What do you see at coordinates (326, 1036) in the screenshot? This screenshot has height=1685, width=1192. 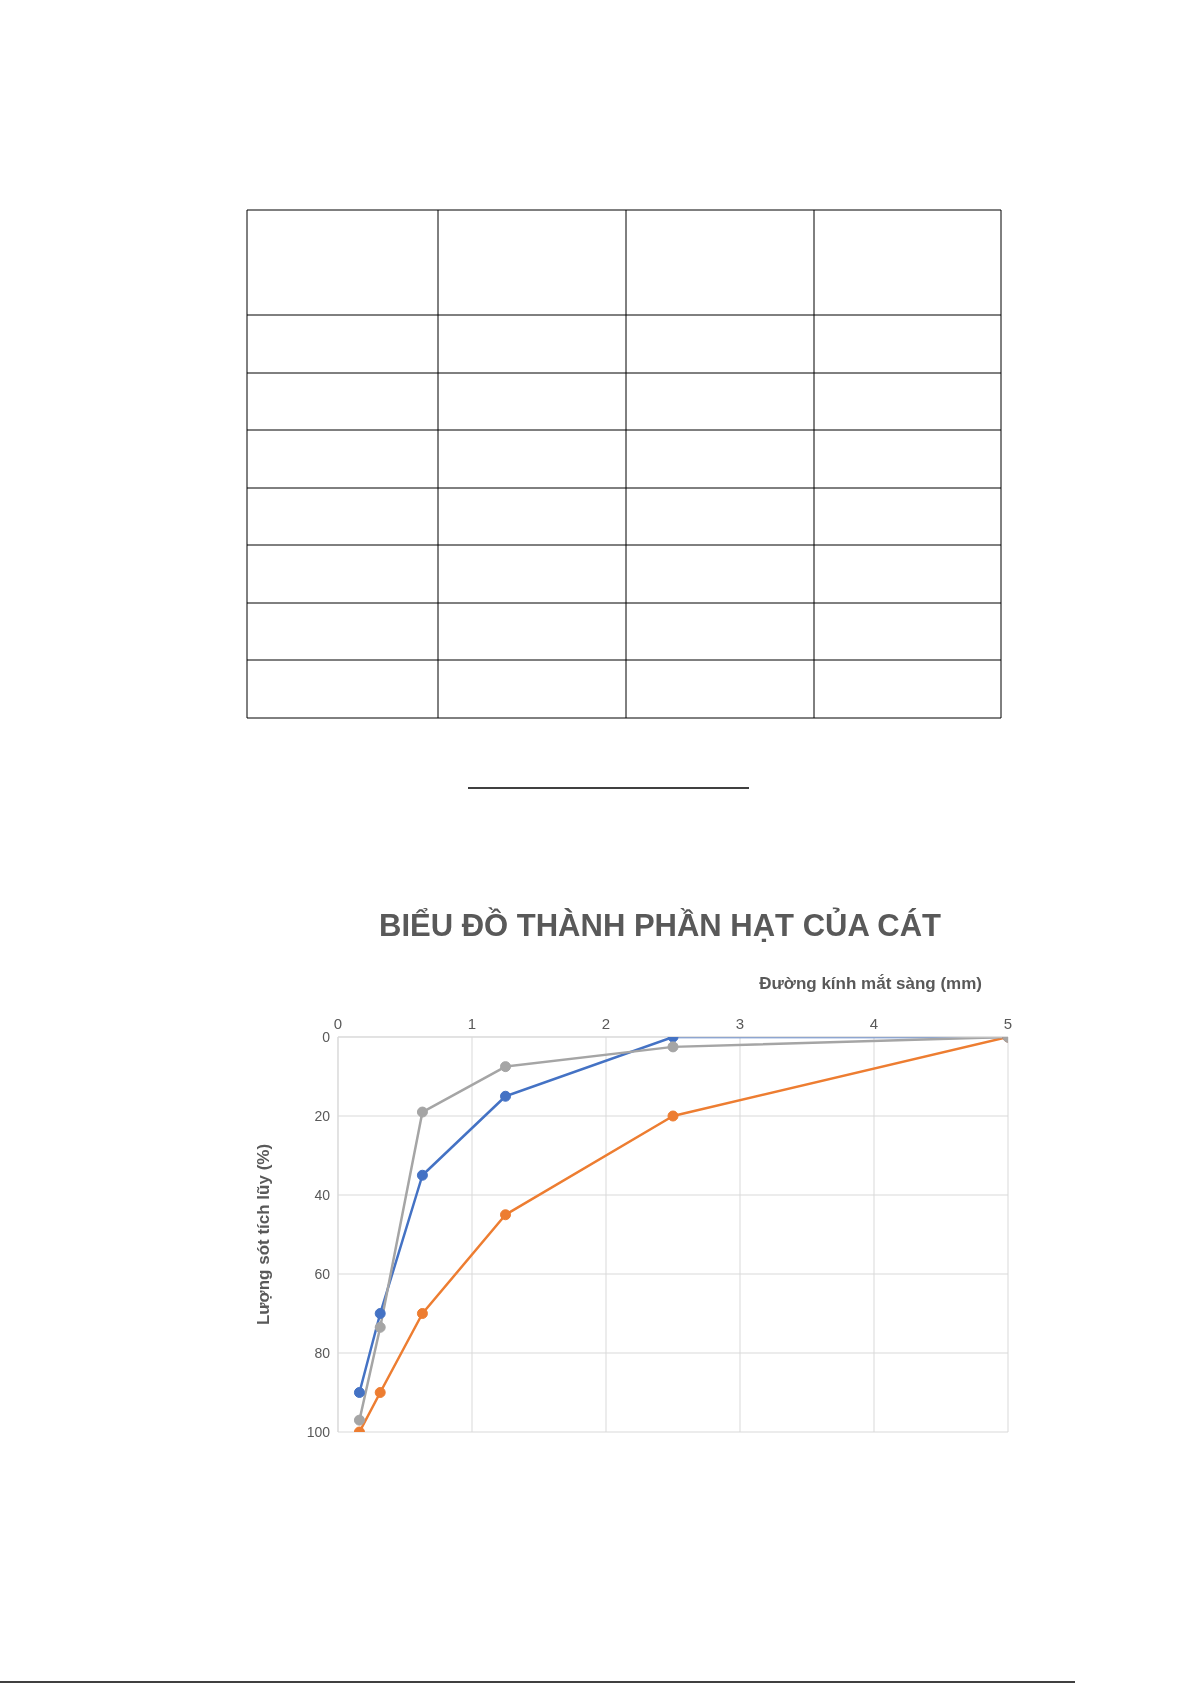 I see `y-tick-label: 0` at bounding box center [326, 1036].